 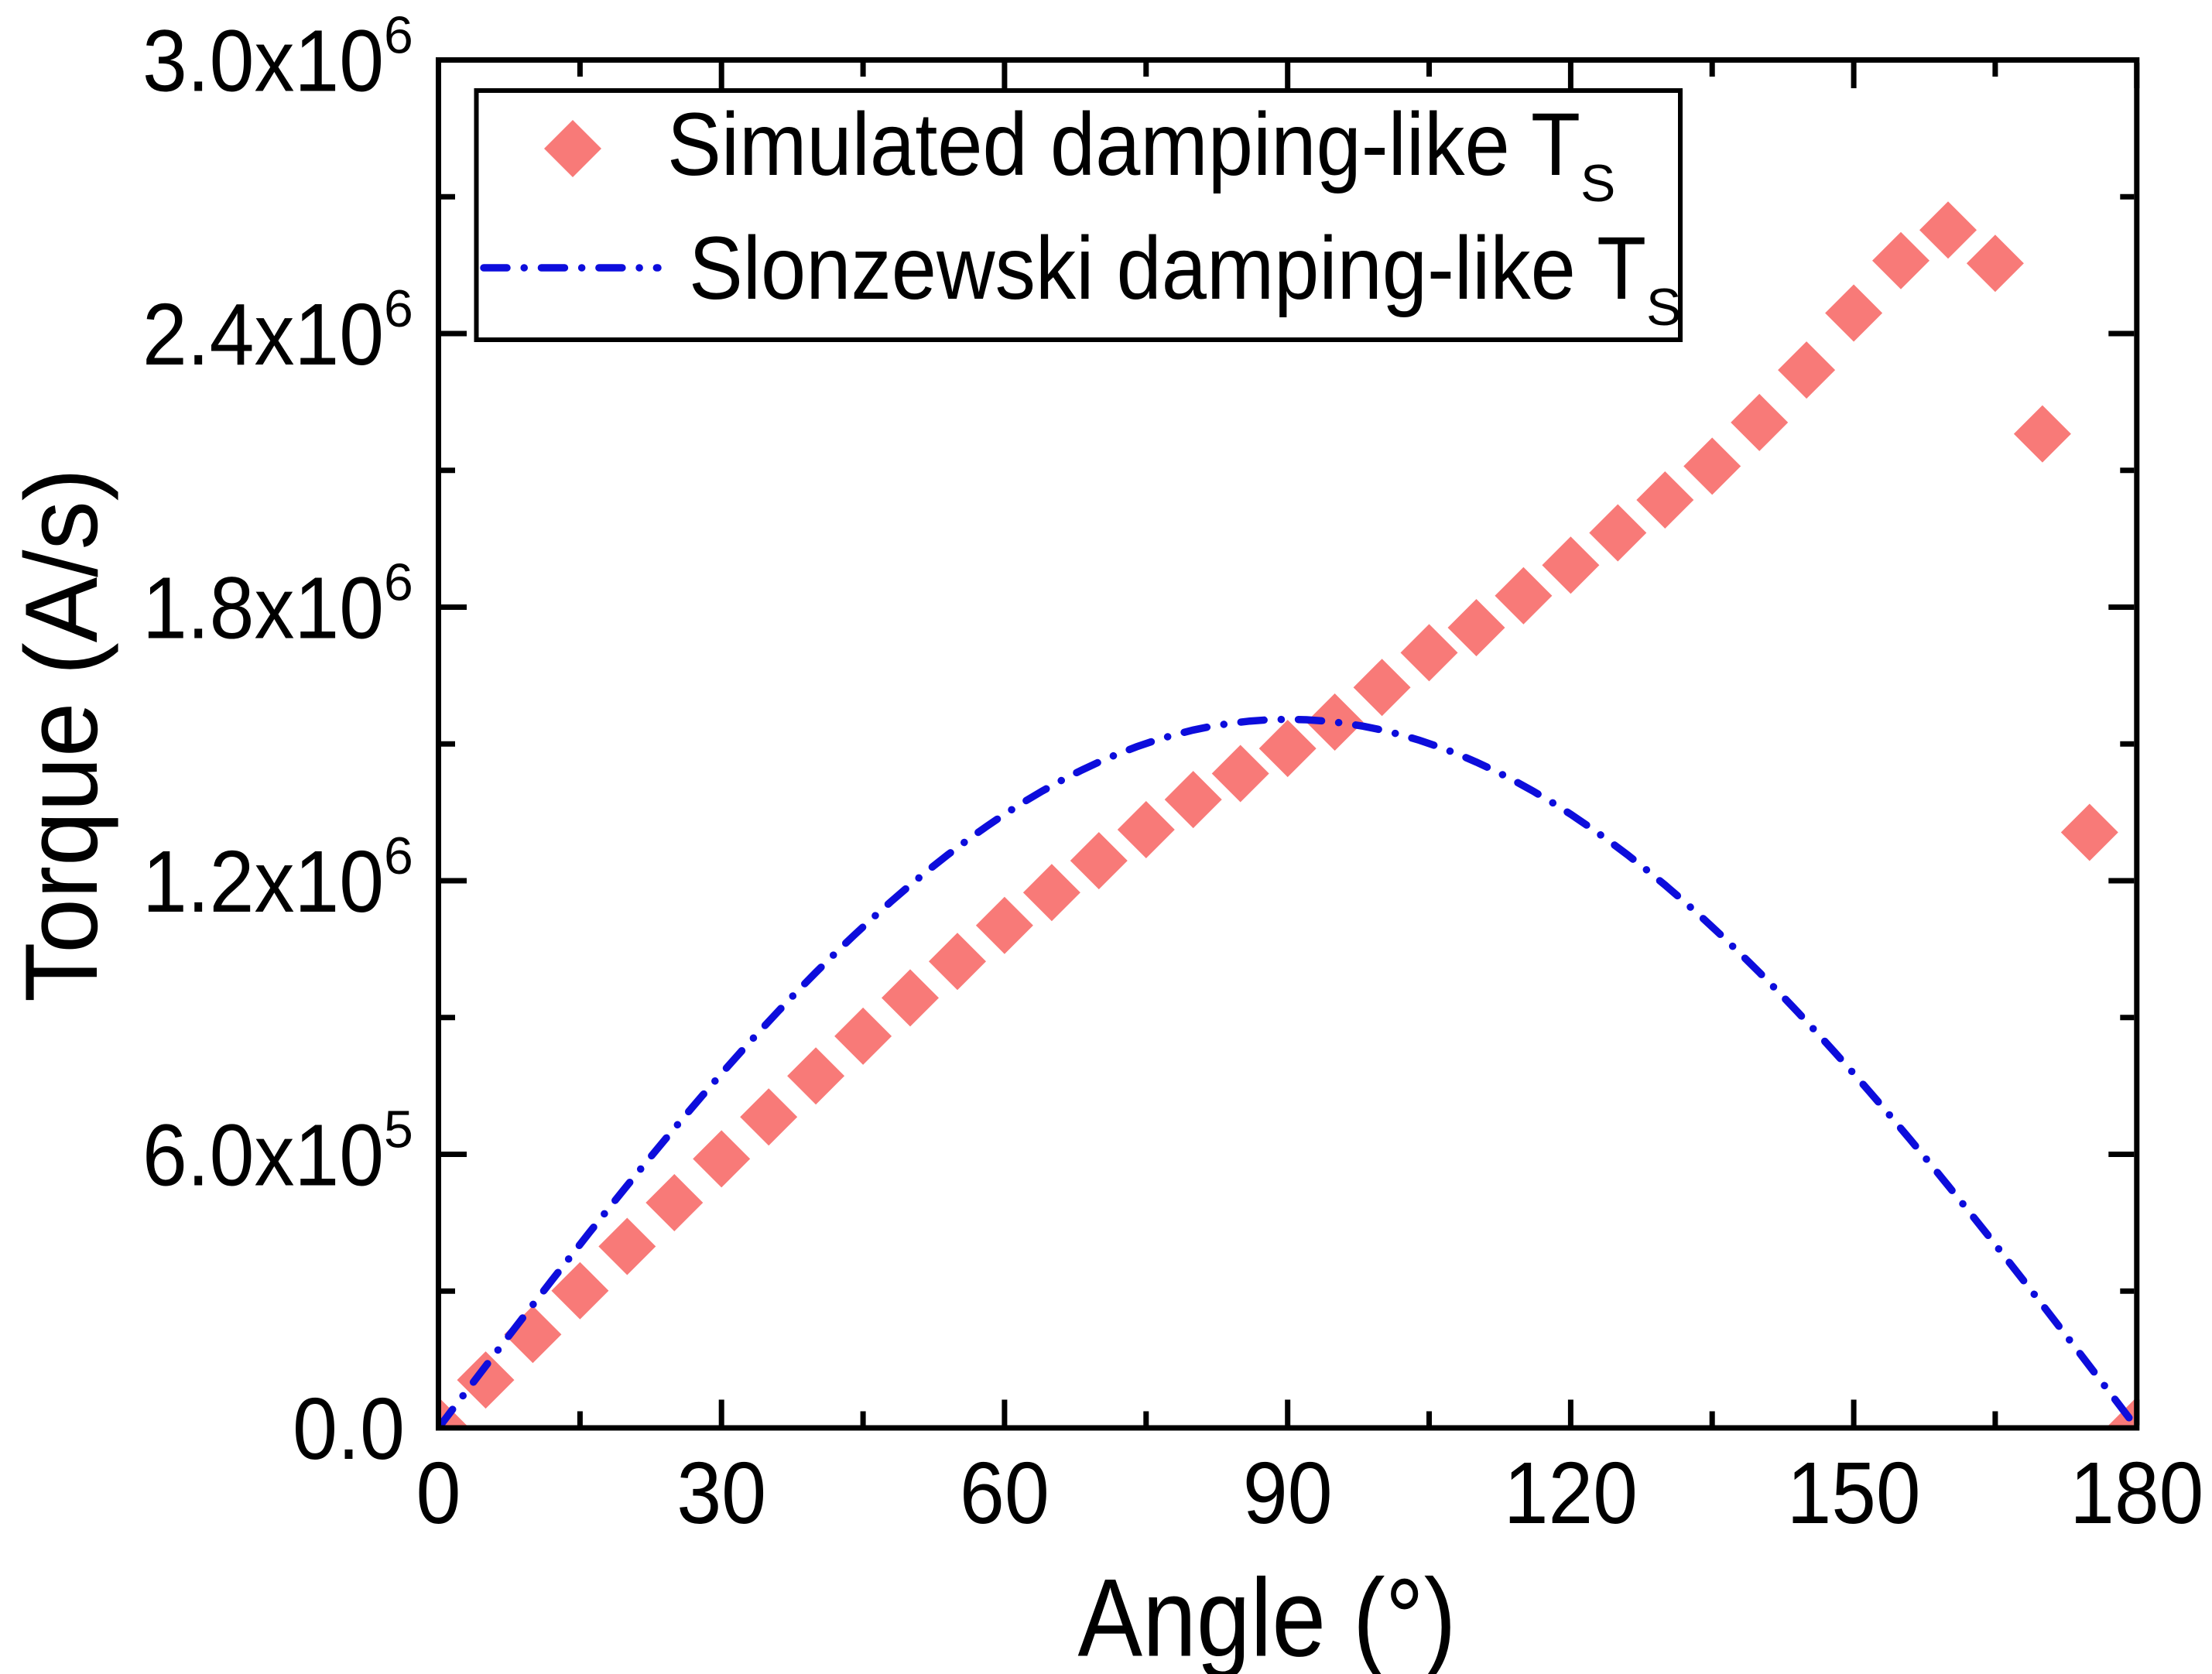 What do you see at coordinates (1005, 1493) in the screenshot?
I see `svg-text: 60` at bounding box center [1005, 1493].